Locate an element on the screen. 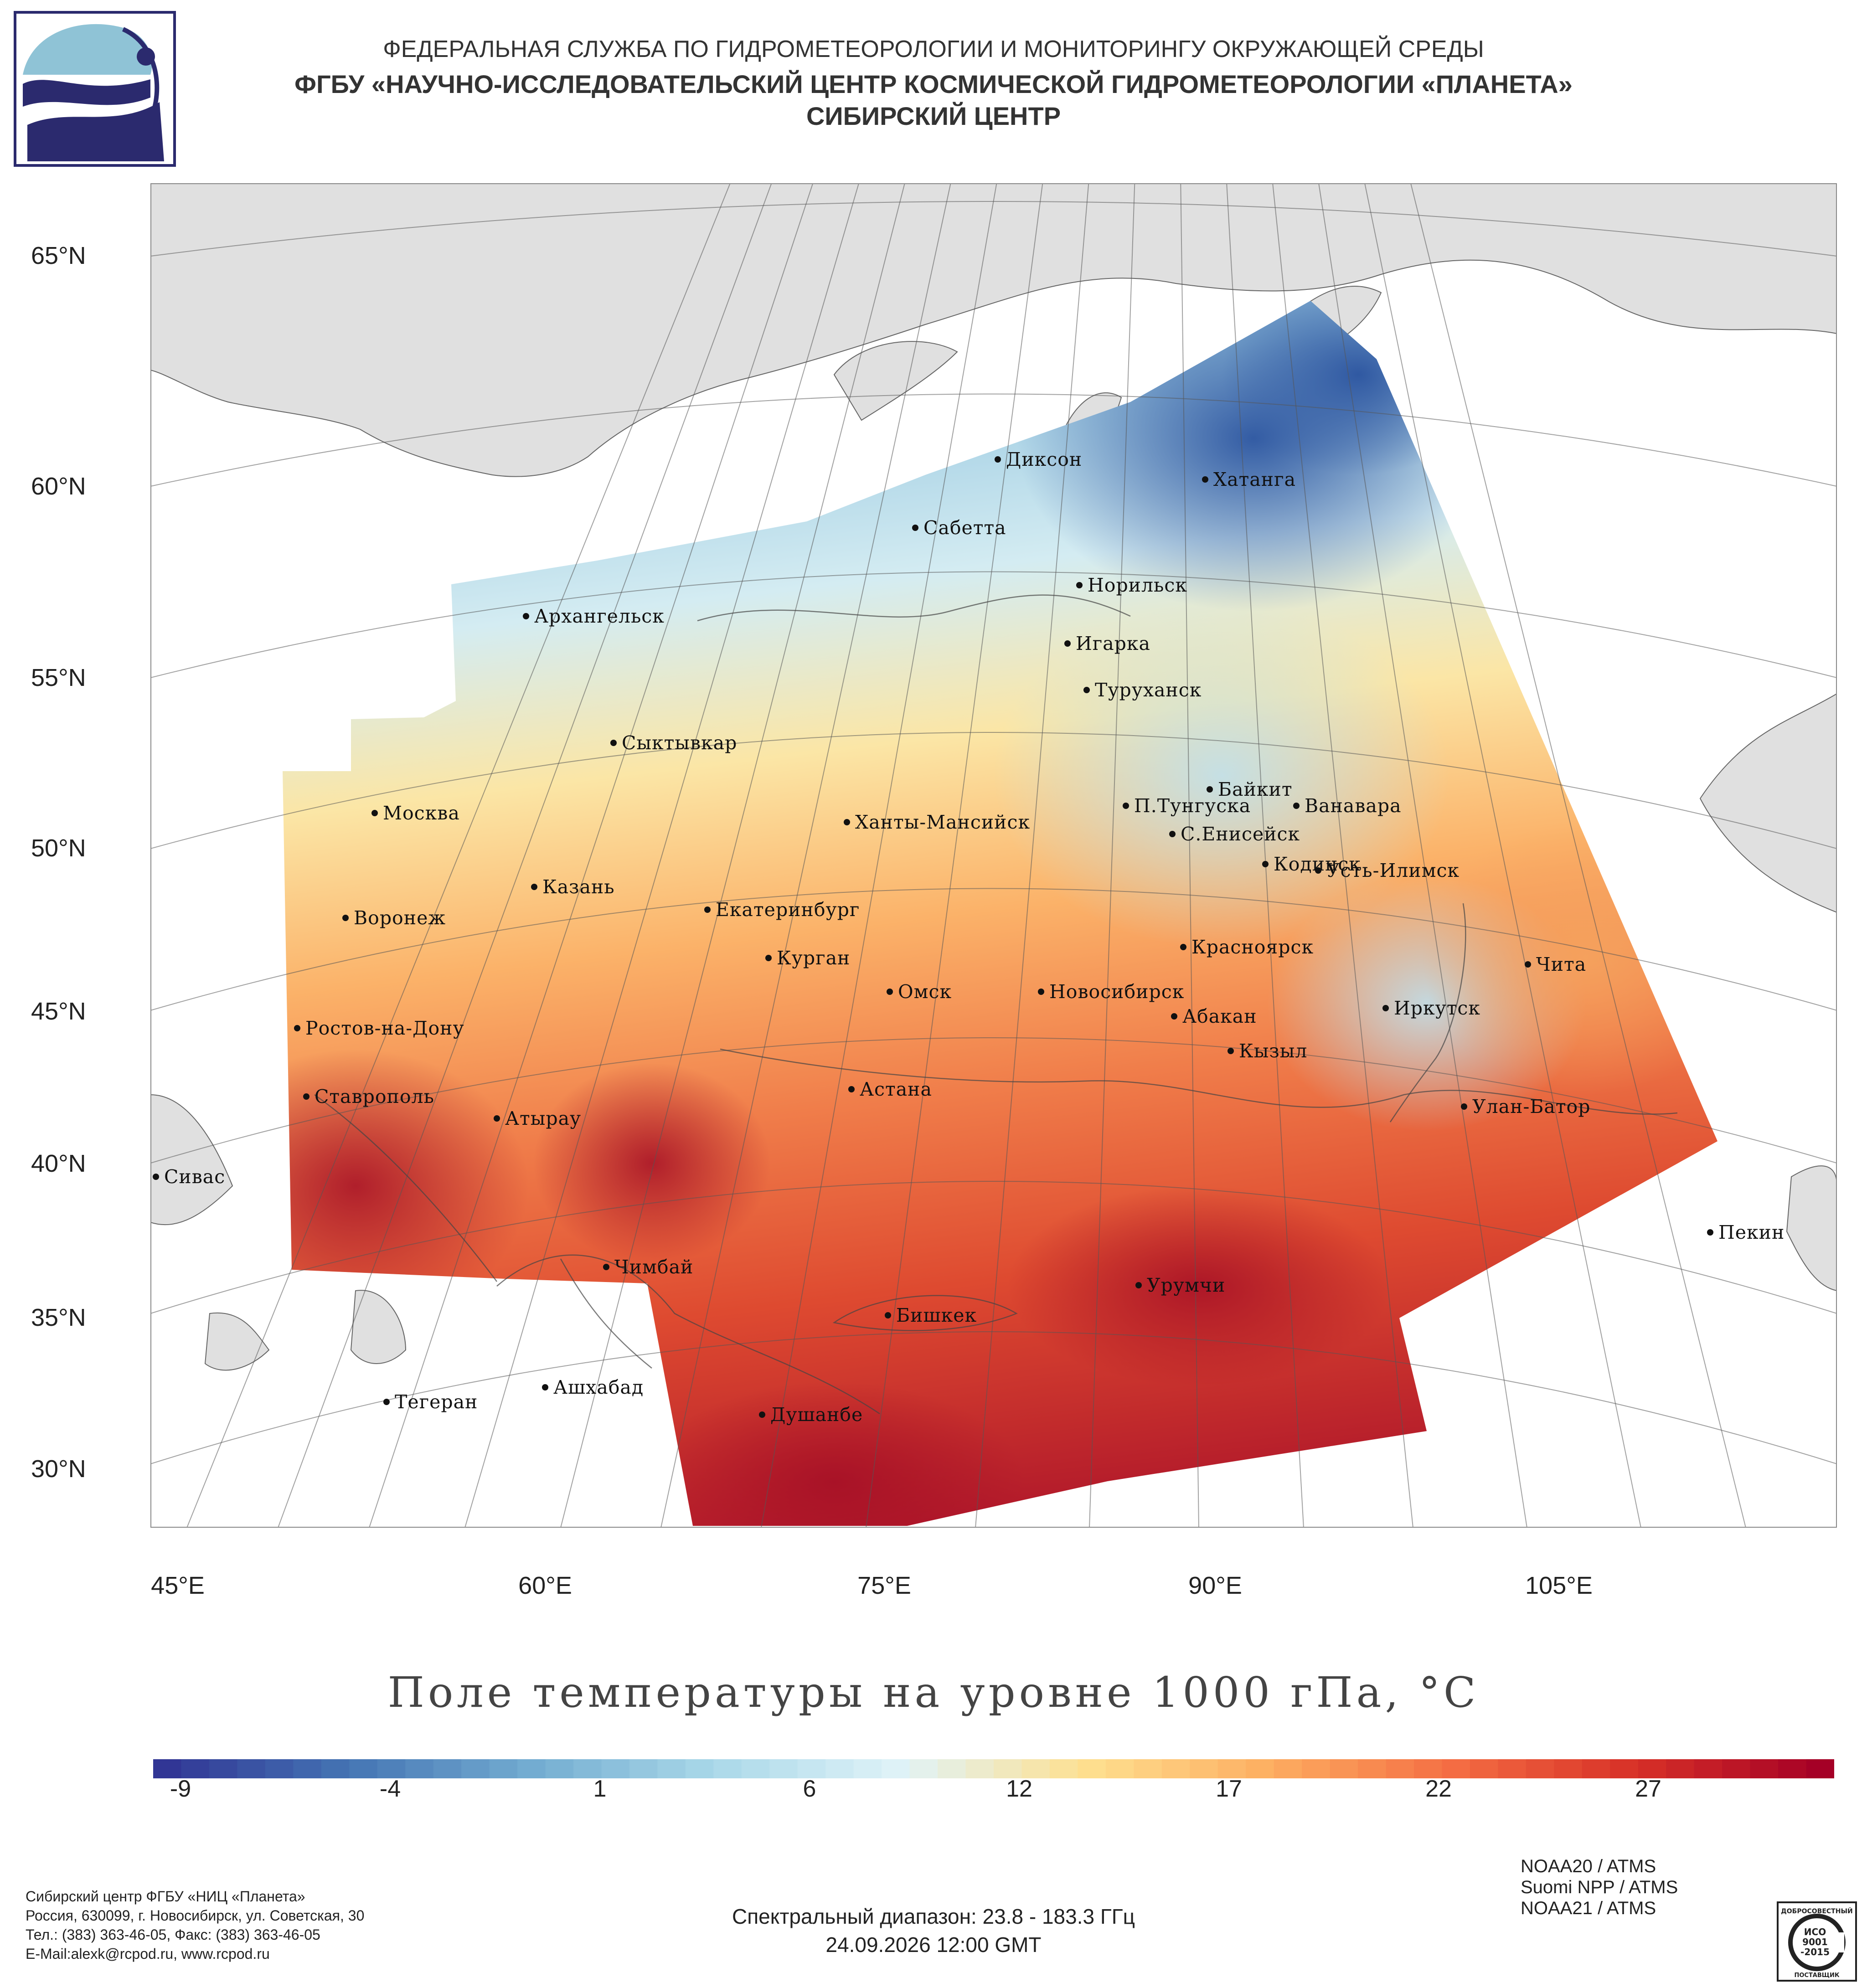 The image size is (1867, 1988). city-label: Игарка is located at coordinates (1113, 644).